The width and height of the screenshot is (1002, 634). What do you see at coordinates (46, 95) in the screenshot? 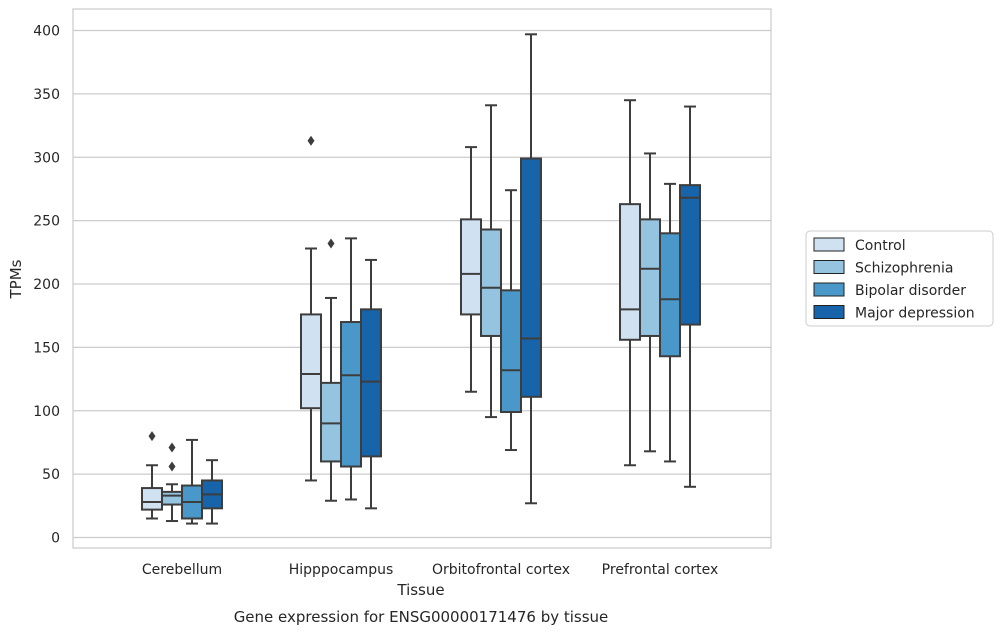
I see `y-tick-label: 350` at bounding box center [46, 95].